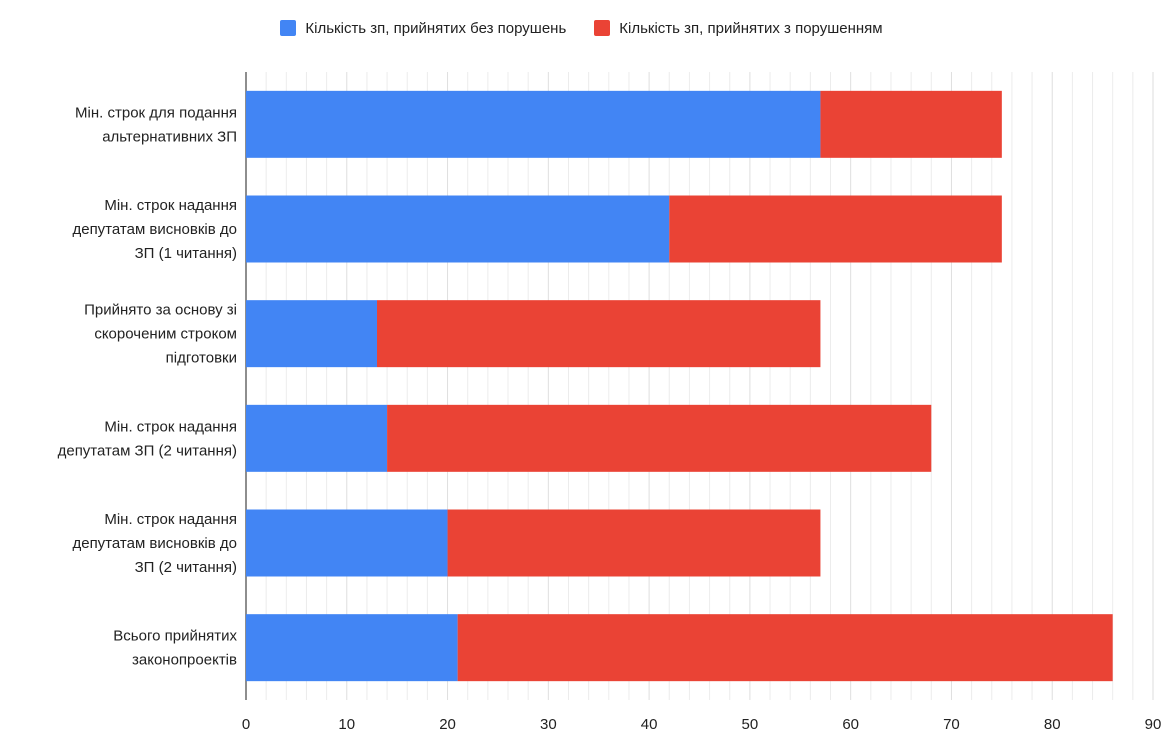  I want to click on x-tick-label: 10, so click(346, 724).